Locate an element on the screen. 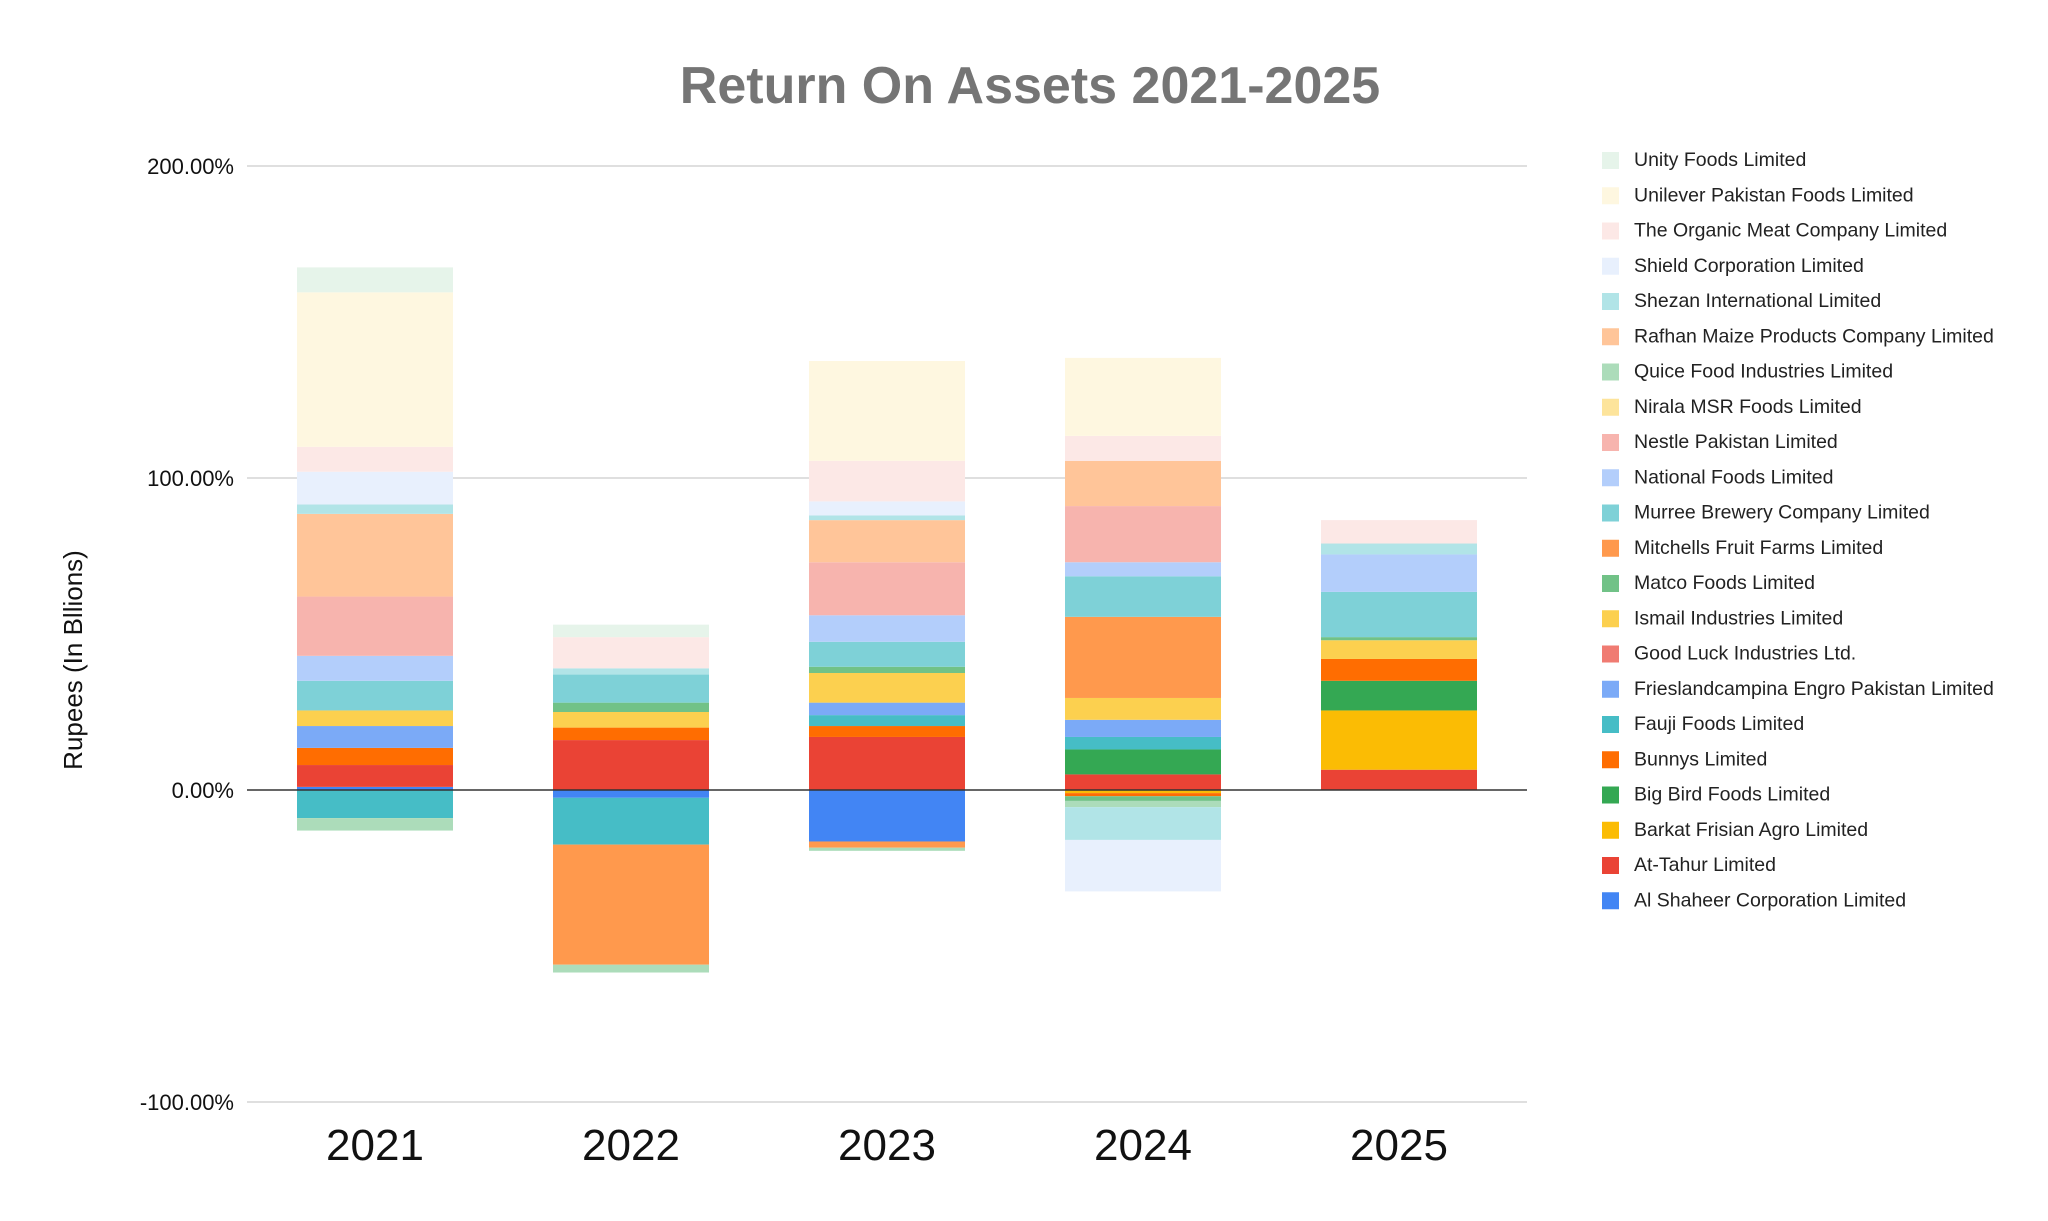 The image size is (2048, 1221). x-tick-label: 2021 is located at coordinates (375, 1145).